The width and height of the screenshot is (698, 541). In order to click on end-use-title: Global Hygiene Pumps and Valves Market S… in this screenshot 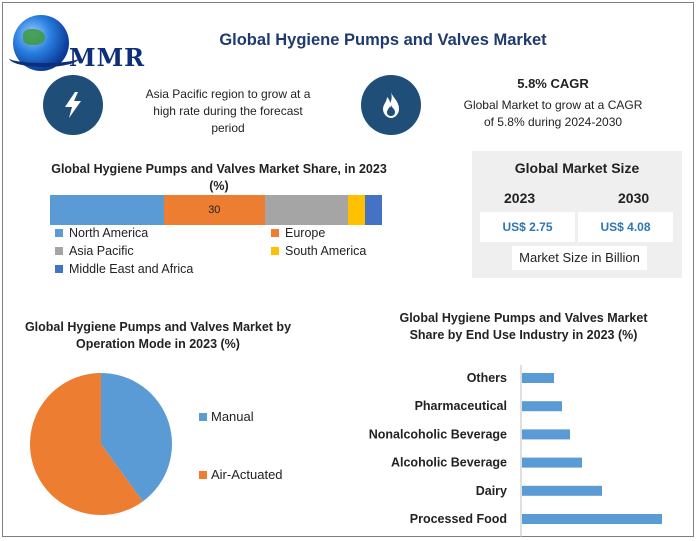, I will do `click(523, 326)`.